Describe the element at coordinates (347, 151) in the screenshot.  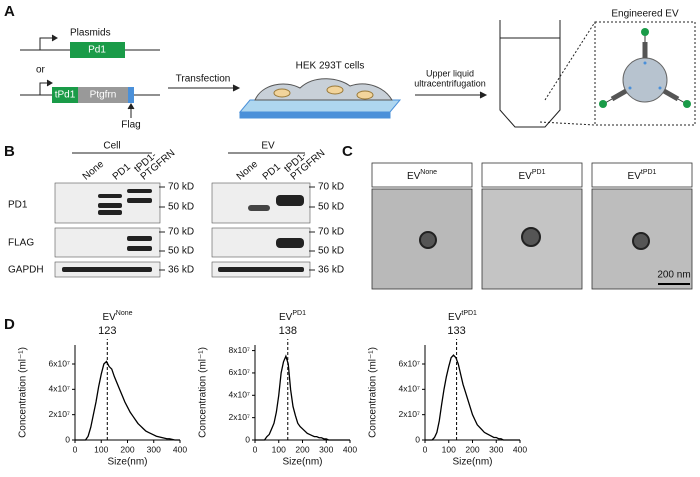
I see `panel-label: C` at that location.